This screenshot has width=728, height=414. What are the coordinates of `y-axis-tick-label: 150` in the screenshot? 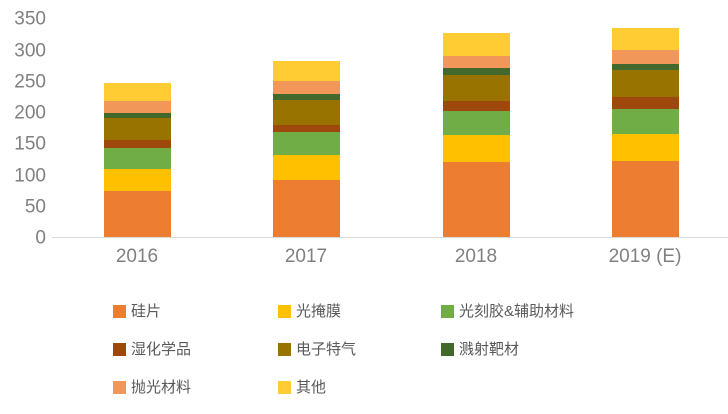 It's located at (30, 144).